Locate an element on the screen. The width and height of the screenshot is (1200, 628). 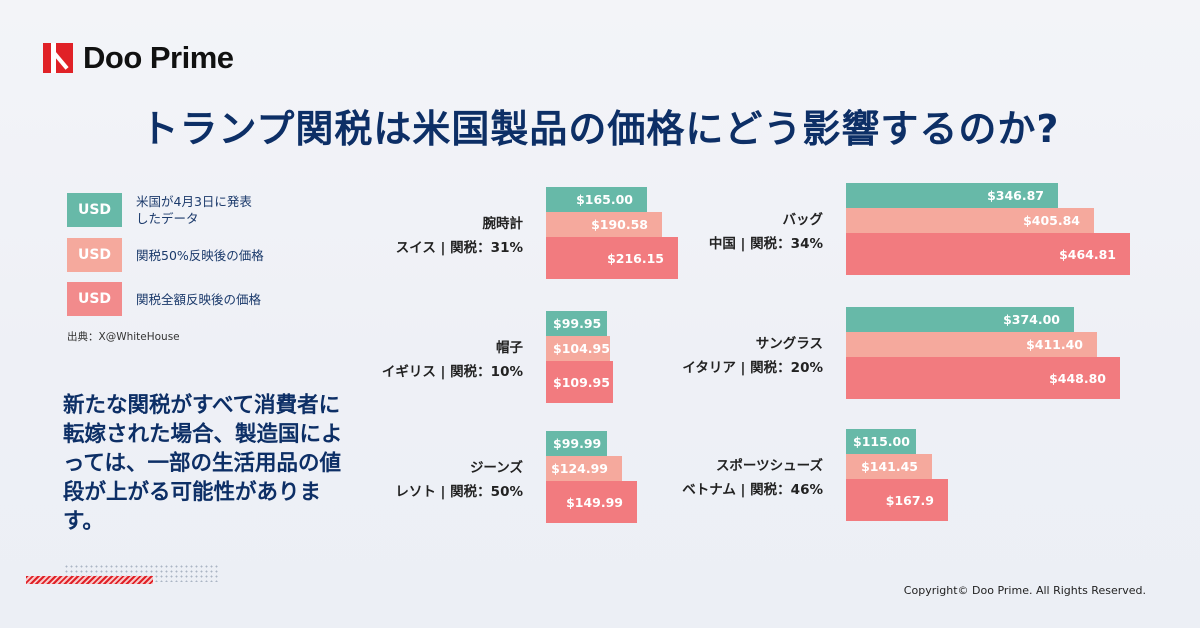
bar: $109.95 is located at coordinates (579, 382).